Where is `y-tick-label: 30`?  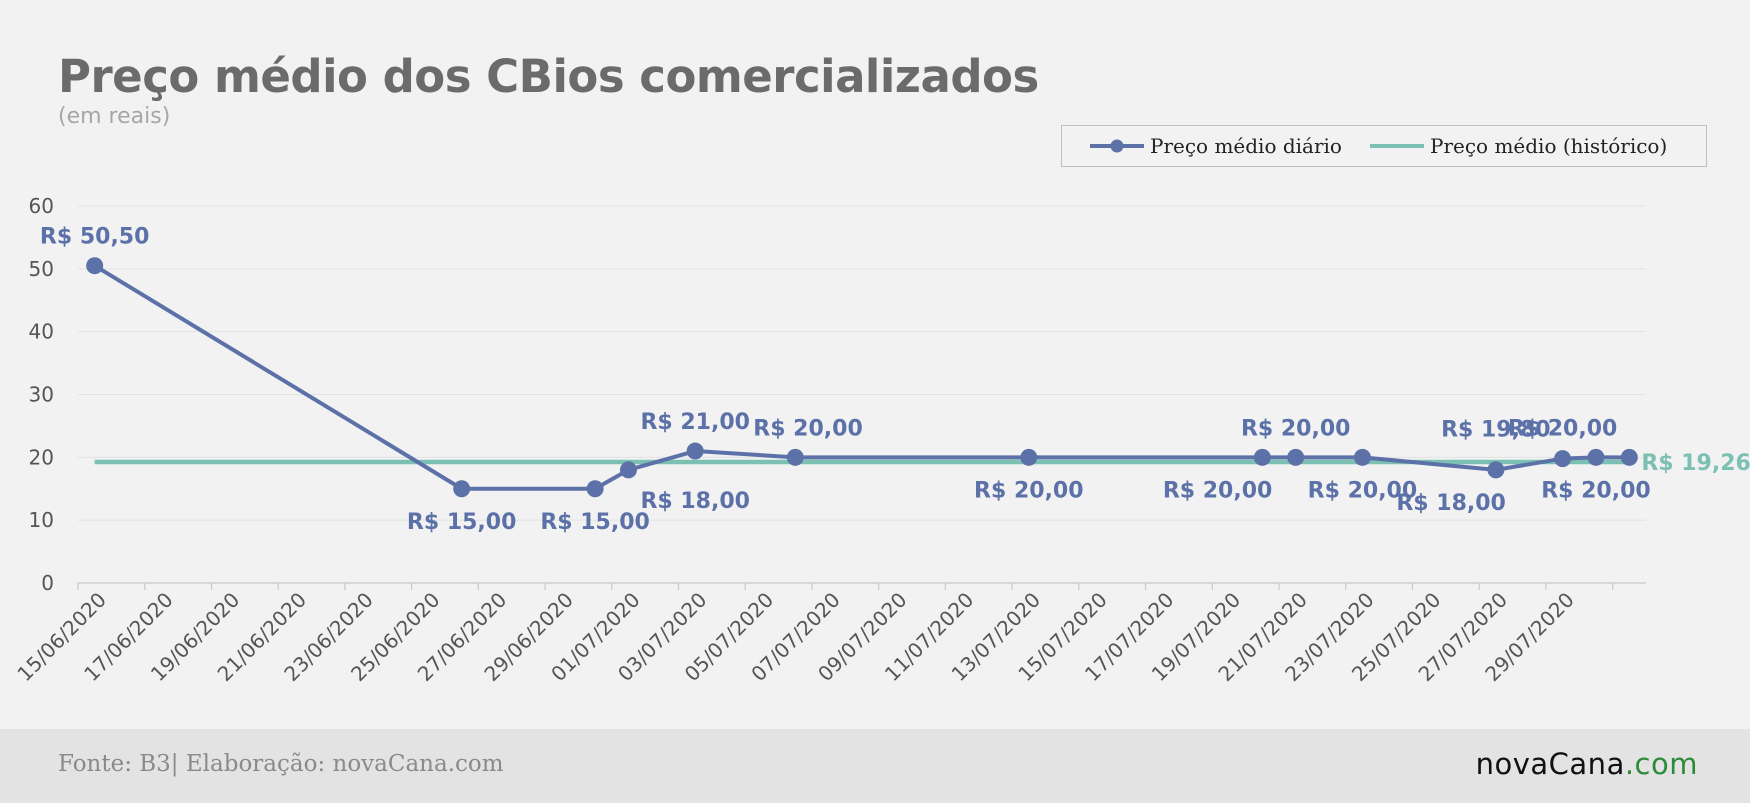 y-tick-label: 30 is located at coordinates (41, 395).